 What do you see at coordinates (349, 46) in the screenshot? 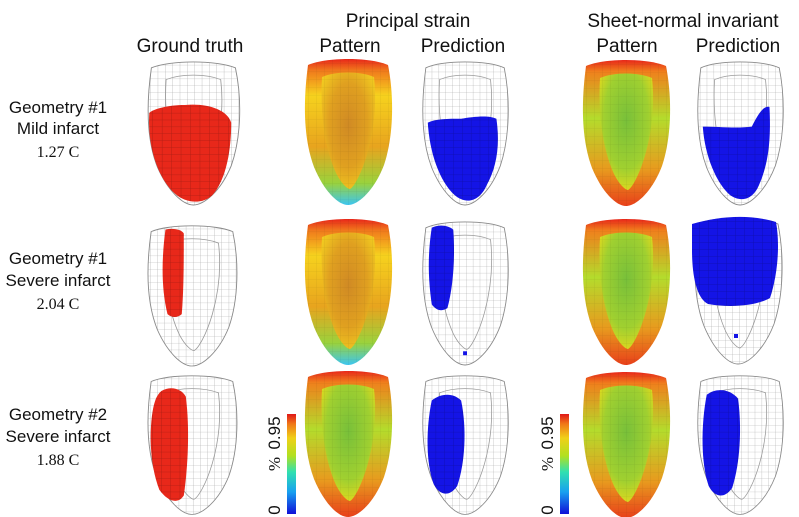
I see `header-pattern-1: Pattern` at bounding box center [349, 46].